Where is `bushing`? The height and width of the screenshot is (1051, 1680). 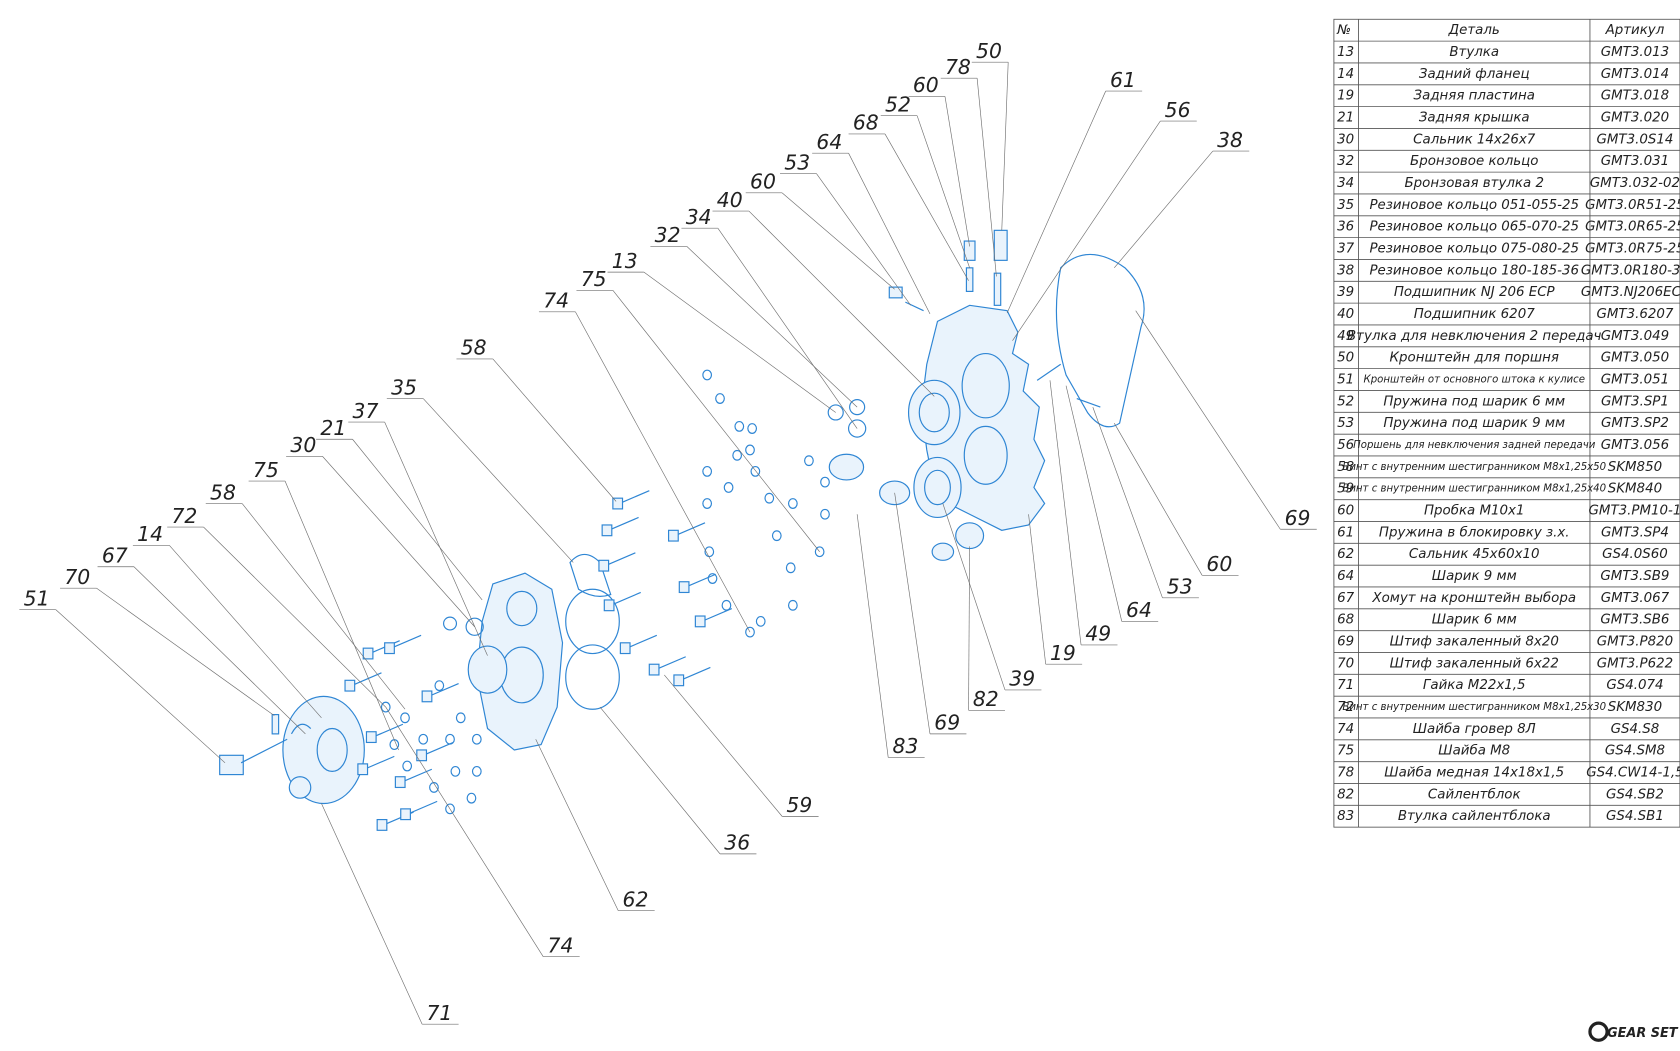 bushing is located at coordinates (846, 467).